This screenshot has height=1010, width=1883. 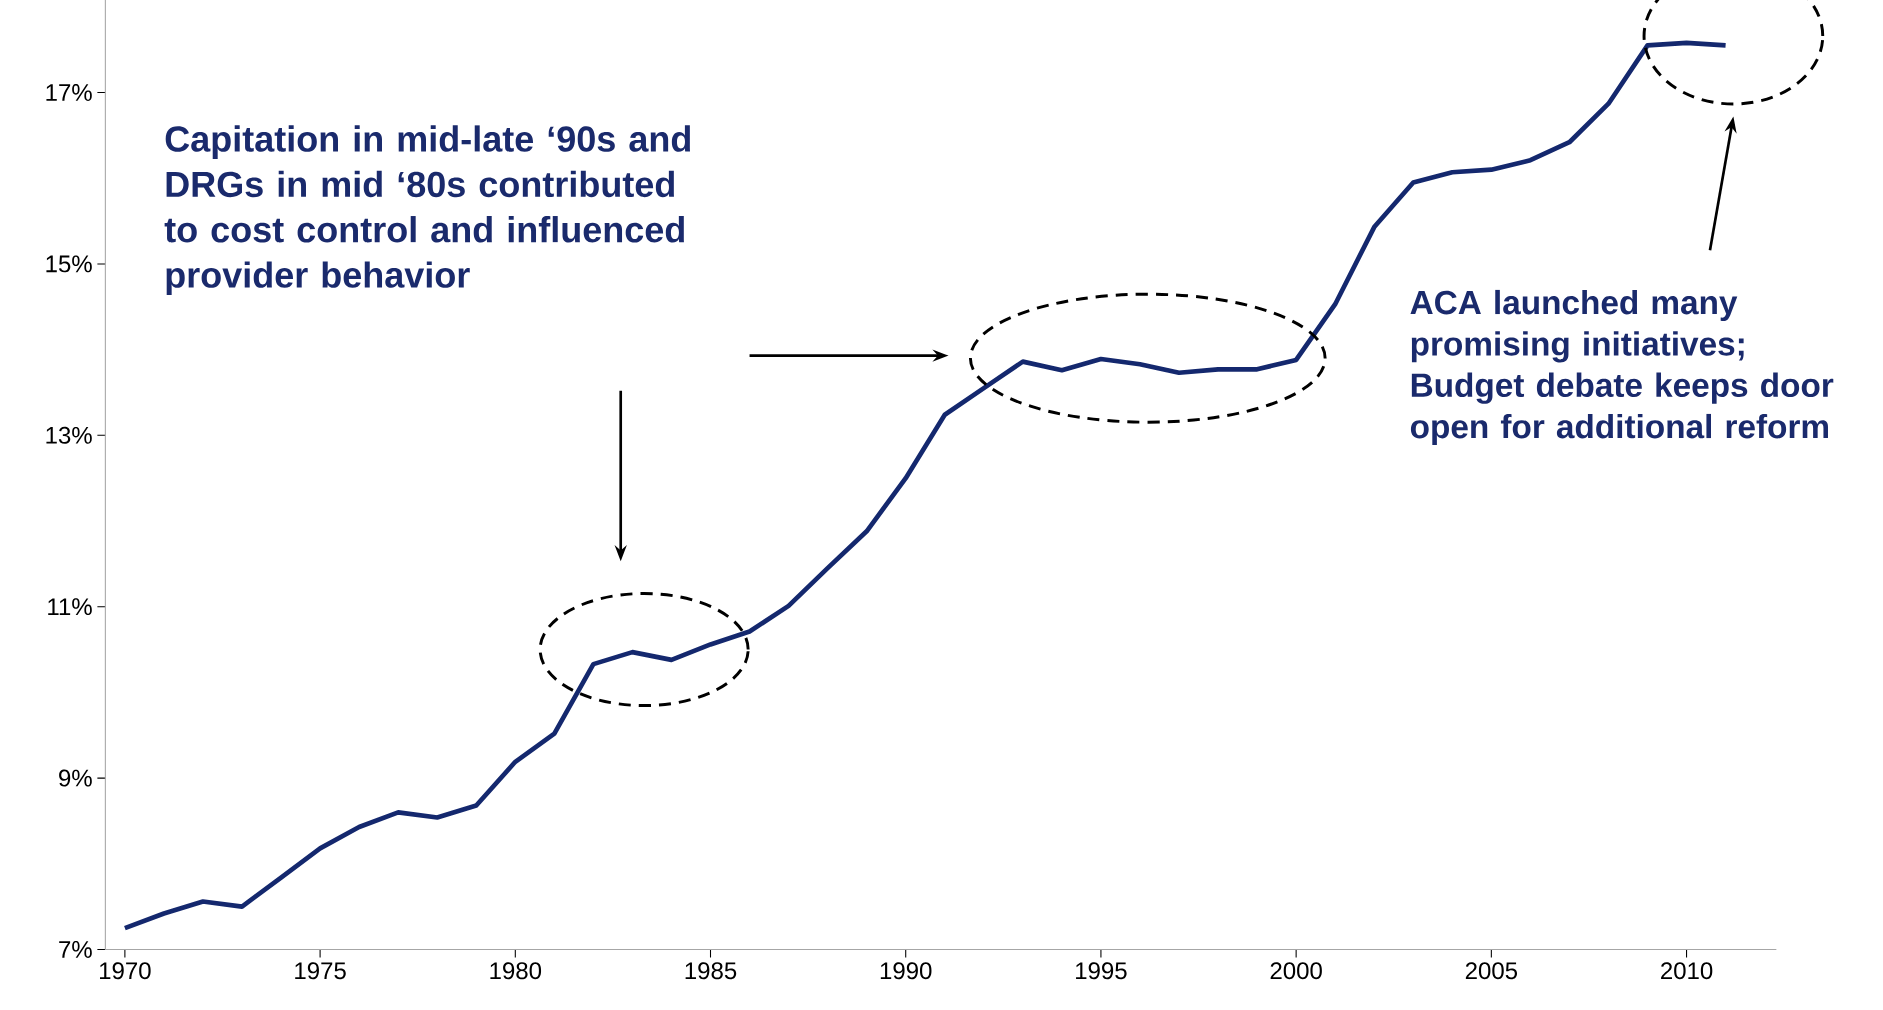 I want to click on x-tick-label: 1995, so click(x=1101, y=971).